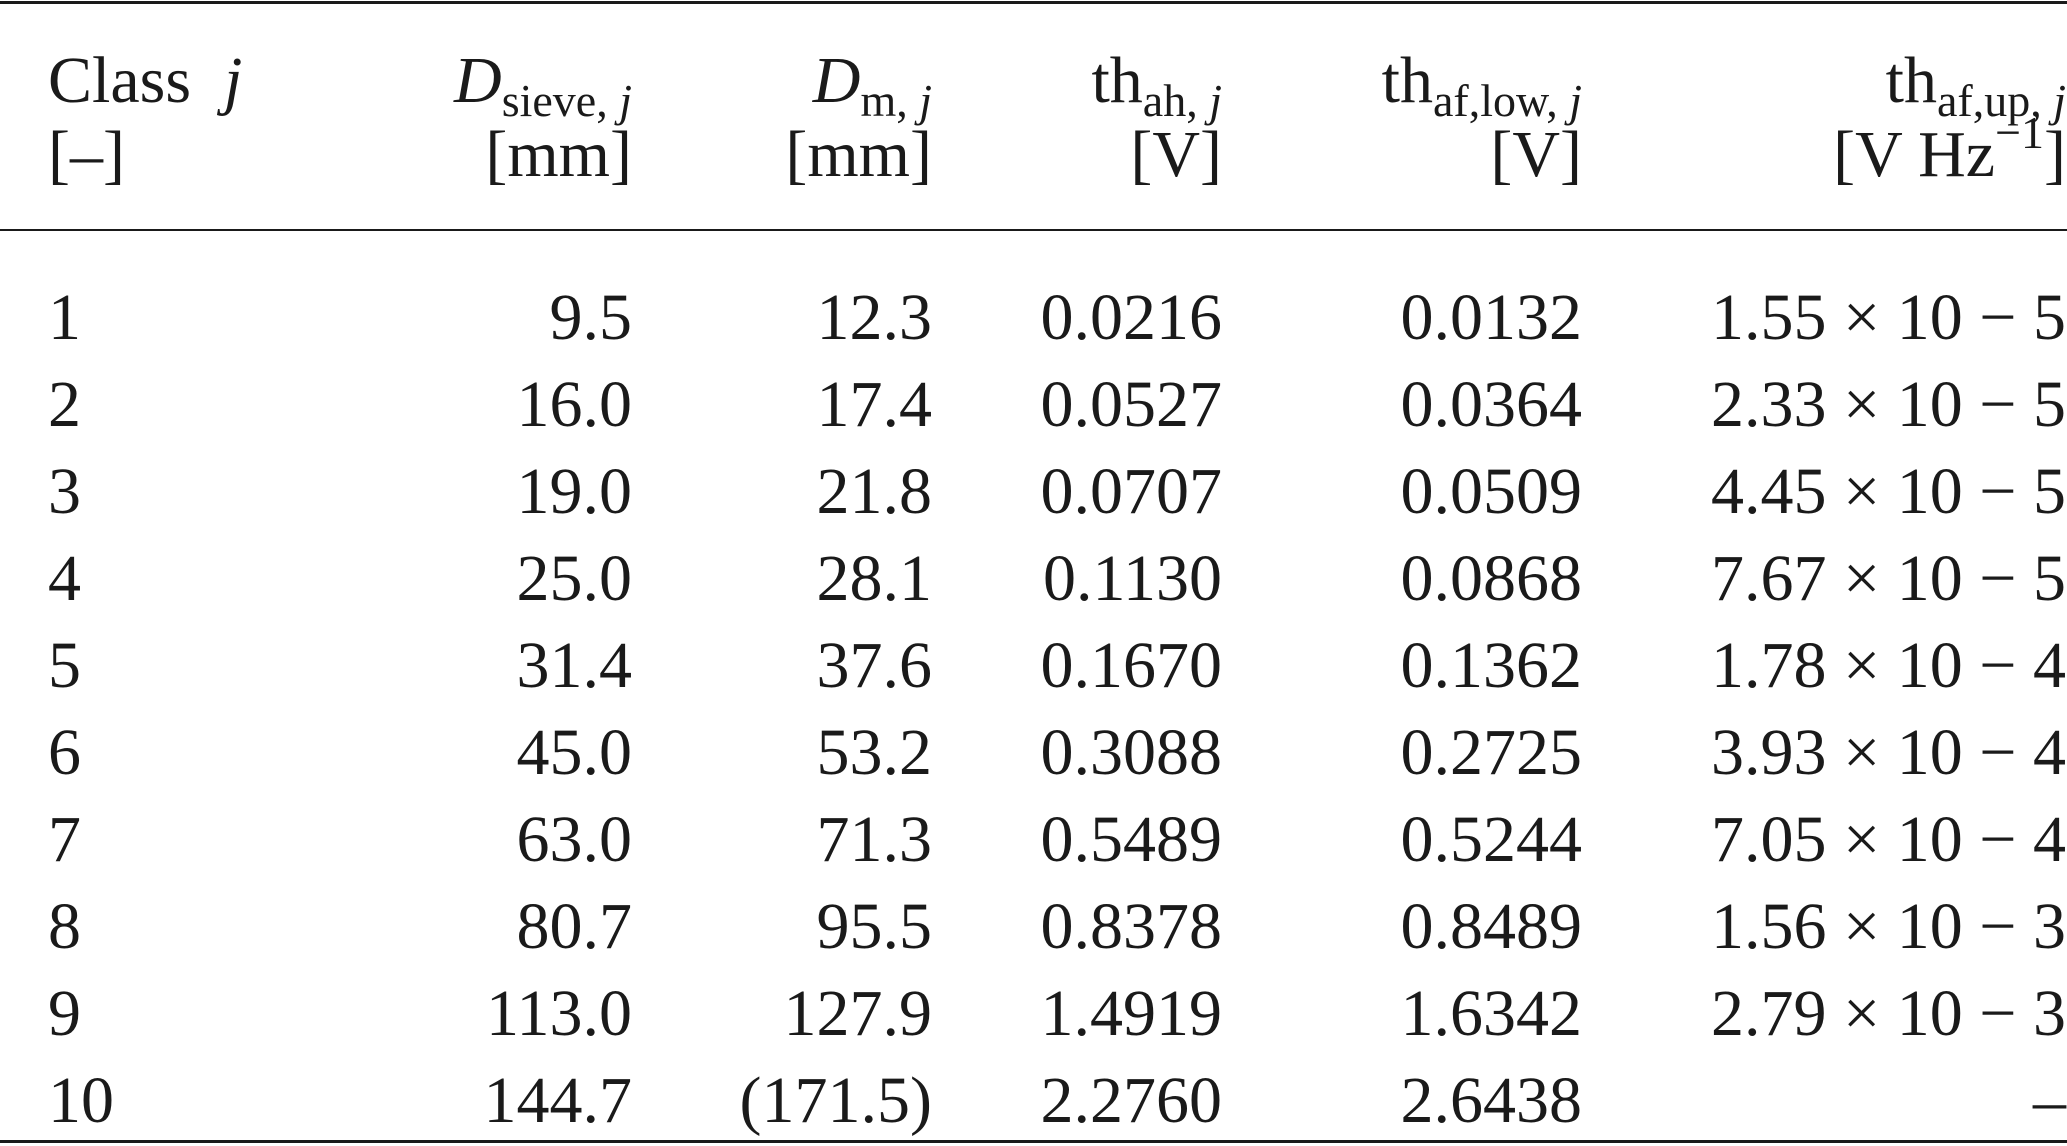 The width and height of the screenshot is (2067, 1146). I want to click on table-cell: 63.0, so click(574, 839).